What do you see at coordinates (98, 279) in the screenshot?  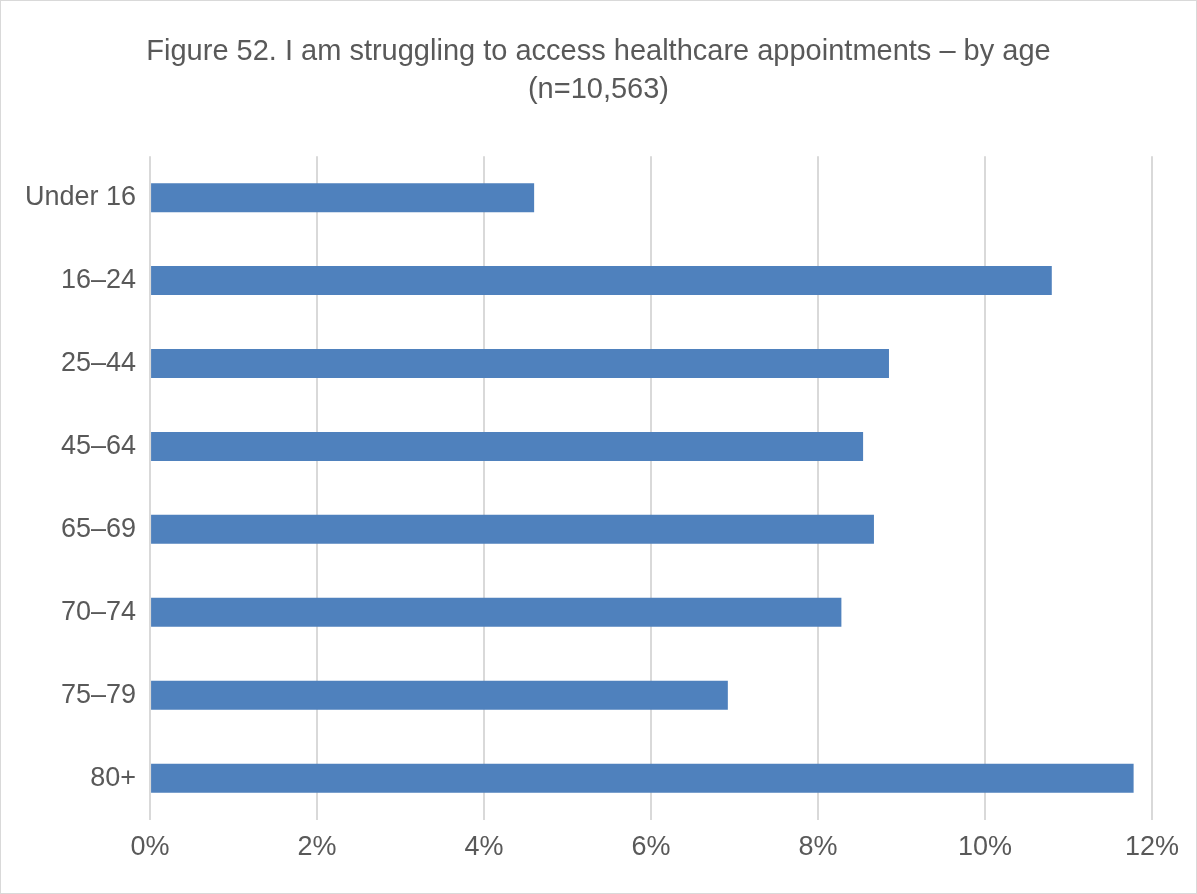 I see `y-tick-label: 16–24` at bounding box center [98, 279].